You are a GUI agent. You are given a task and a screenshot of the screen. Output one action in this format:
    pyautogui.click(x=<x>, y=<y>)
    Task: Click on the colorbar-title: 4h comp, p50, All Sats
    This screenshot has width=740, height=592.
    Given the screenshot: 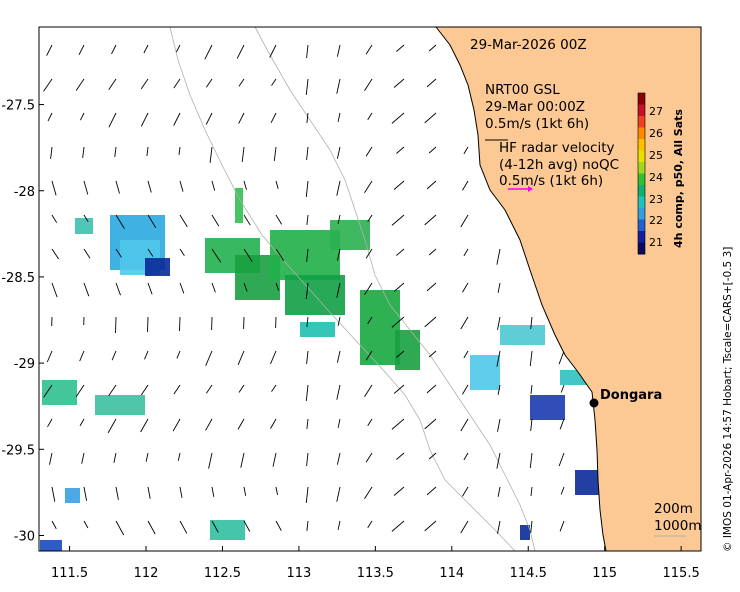 What is the action you would take?
    pyautogui.click(x=678, y=178)
    